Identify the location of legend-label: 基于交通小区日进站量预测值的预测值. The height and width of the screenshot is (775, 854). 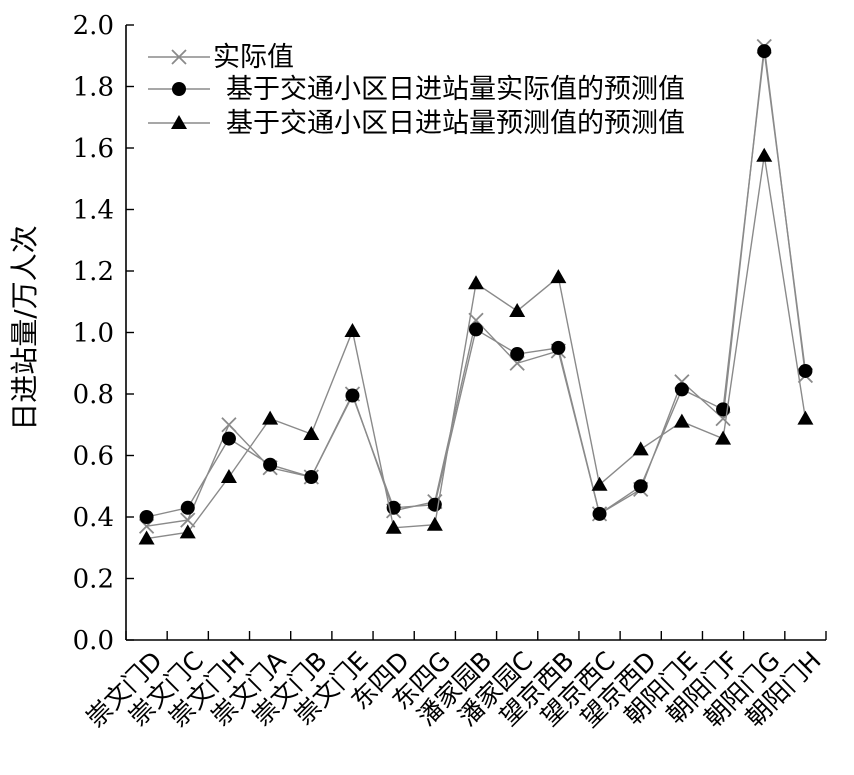
(455, 123).